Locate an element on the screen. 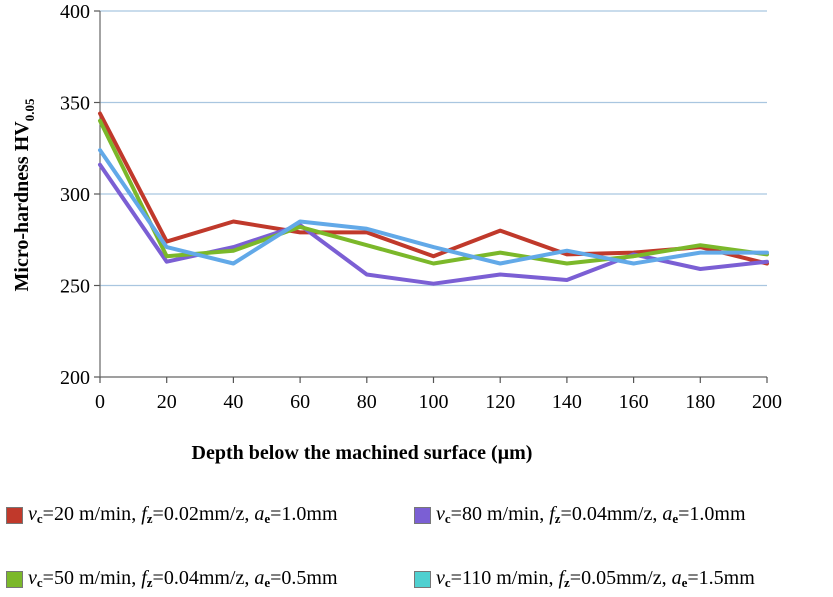 The width and height of the screenshot is (833, 597). x-tick-label-80: 80 is located at coordinates (367, 402).